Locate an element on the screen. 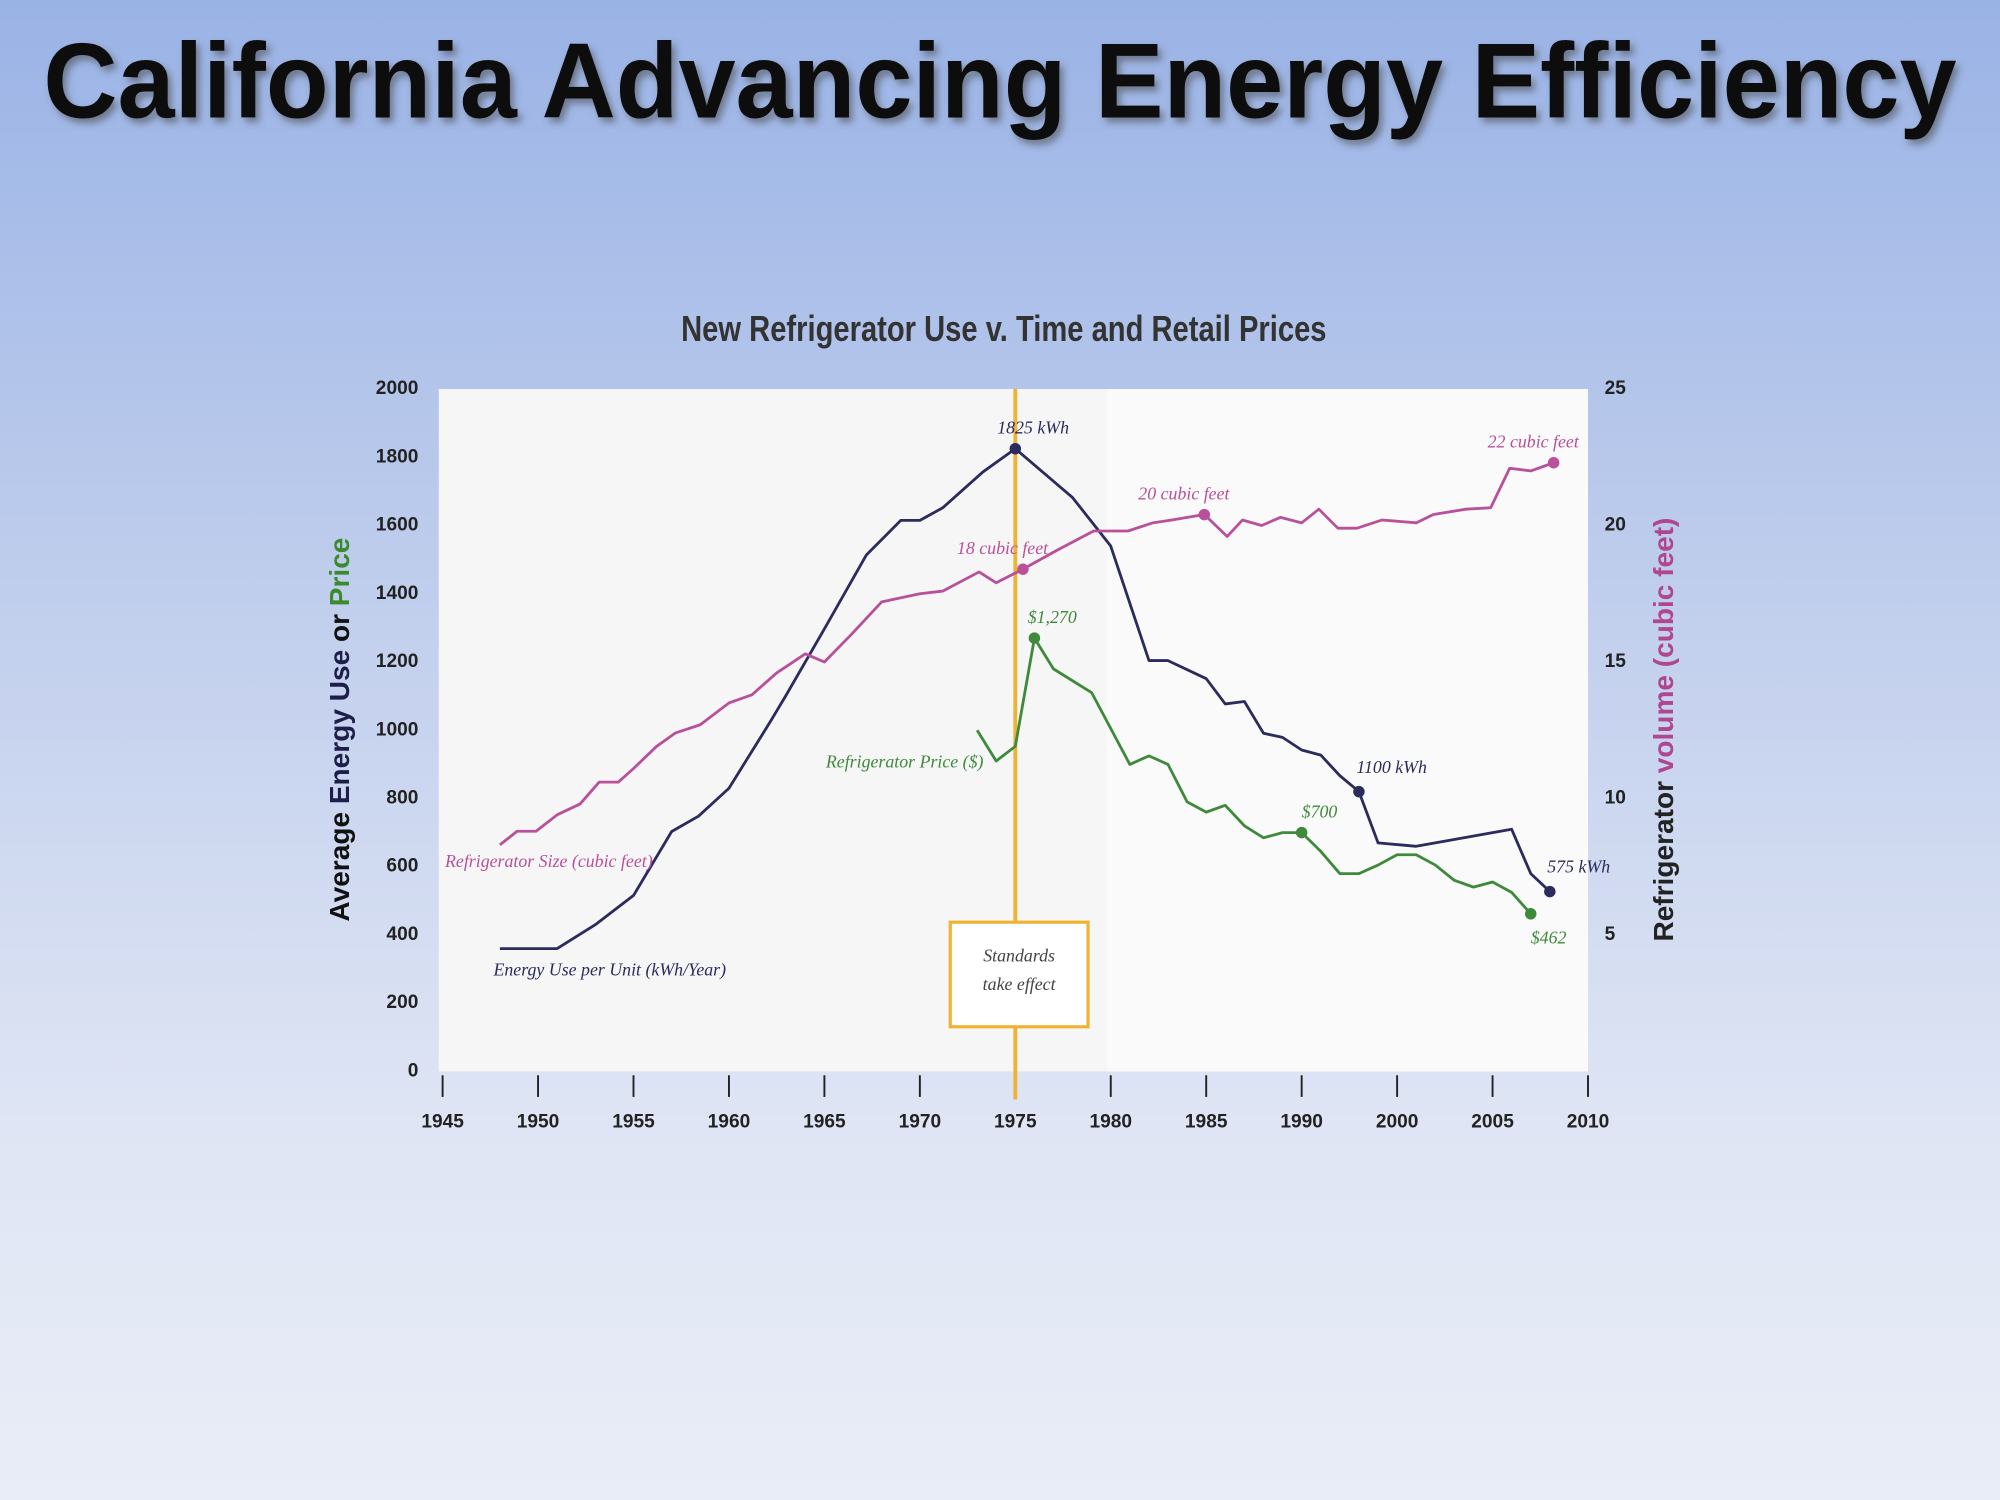  standards-note: Standards take effect is located at coordinates (1019, 971).